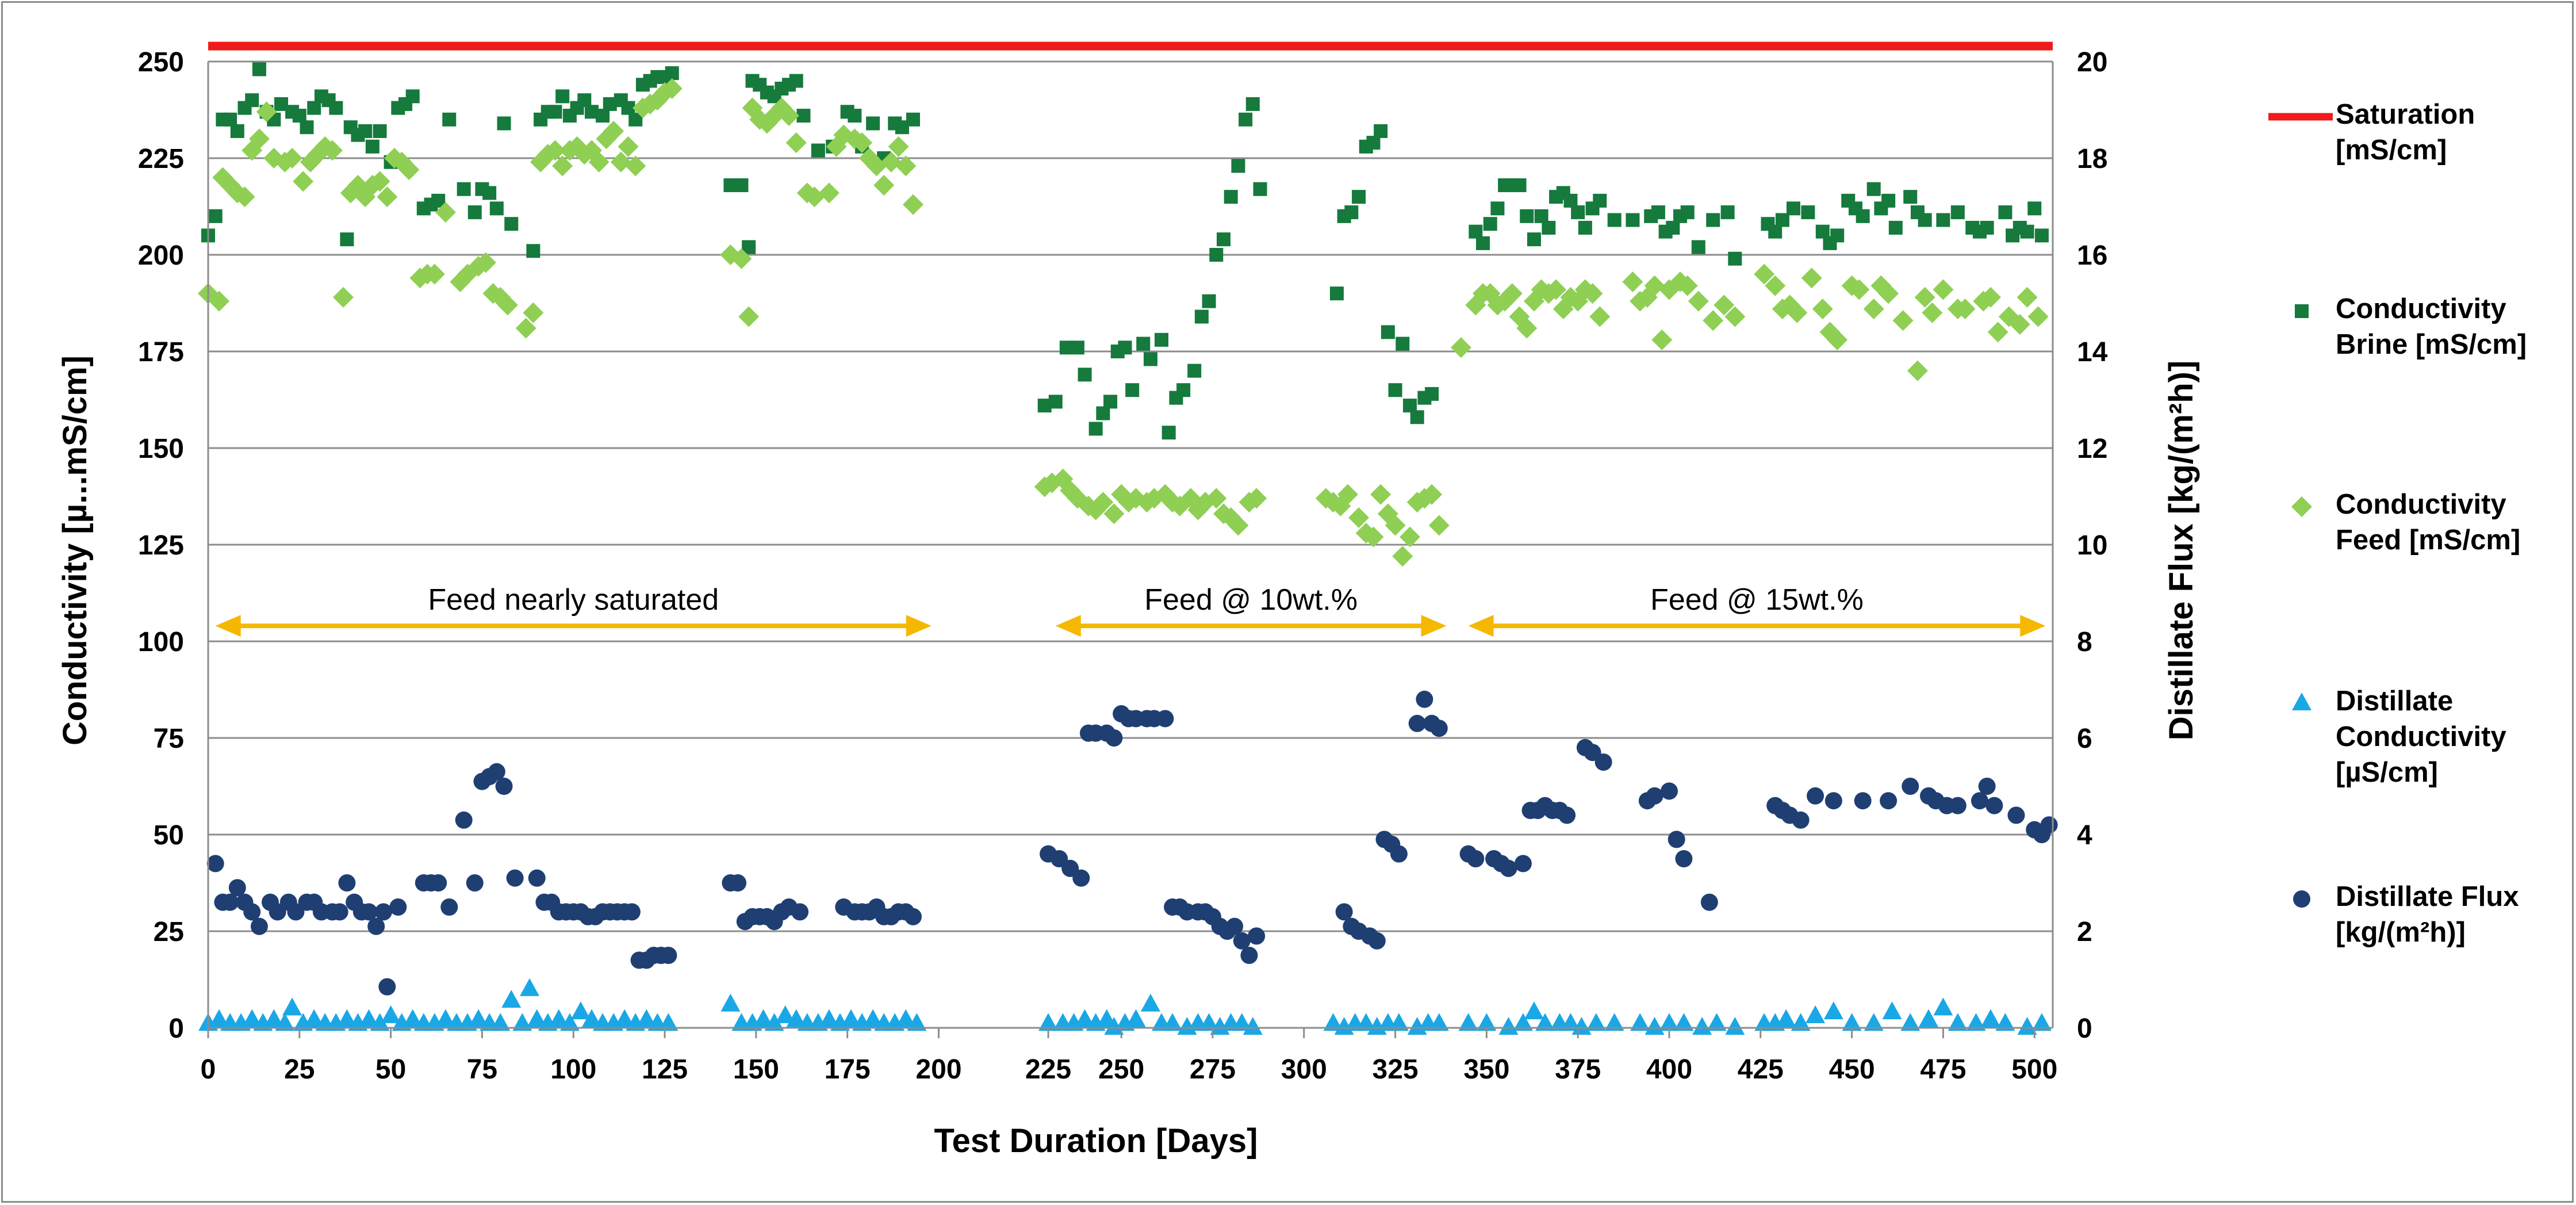  Describe the element at coordinates (573, 1069) in the screenshot. I see `x-tick-label: 100` at that location.